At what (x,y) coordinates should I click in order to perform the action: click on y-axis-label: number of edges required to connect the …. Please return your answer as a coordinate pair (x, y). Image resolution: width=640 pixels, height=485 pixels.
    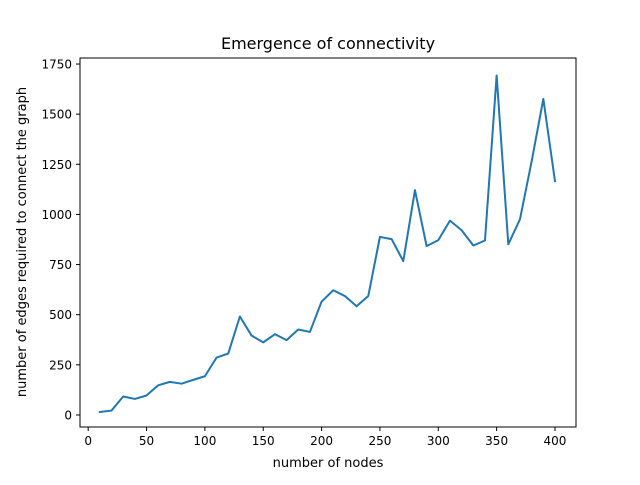
    Looking at the image, I should click on (22, 242).